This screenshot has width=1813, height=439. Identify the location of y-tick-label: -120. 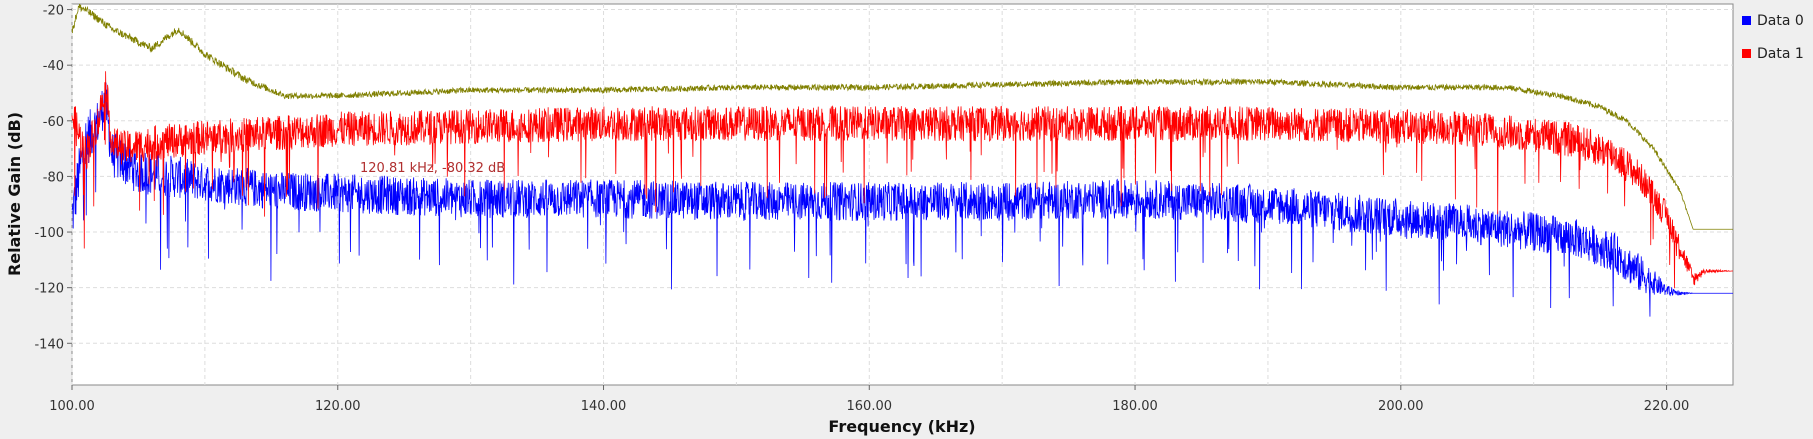
(49, 289).